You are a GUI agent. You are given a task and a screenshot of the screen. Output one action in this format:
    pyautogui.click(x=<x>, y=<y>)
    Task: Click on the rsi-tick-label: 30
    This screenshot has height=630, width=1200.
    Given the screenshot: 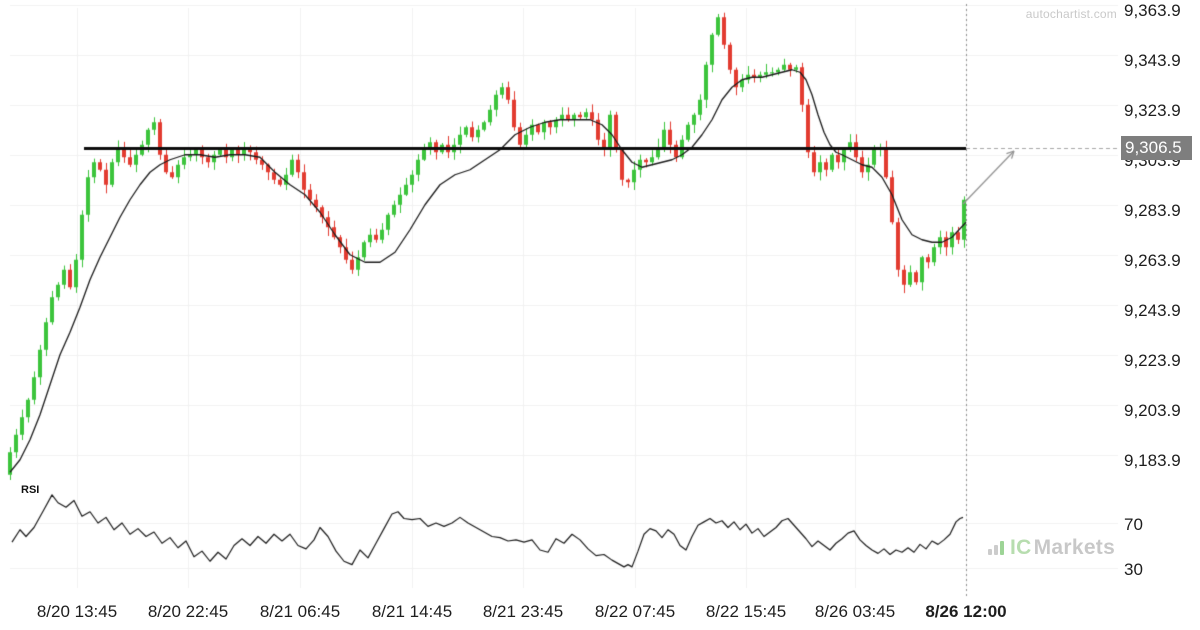 What is the action you would take?
    pyautogui.click(x=1133, y=569)
    